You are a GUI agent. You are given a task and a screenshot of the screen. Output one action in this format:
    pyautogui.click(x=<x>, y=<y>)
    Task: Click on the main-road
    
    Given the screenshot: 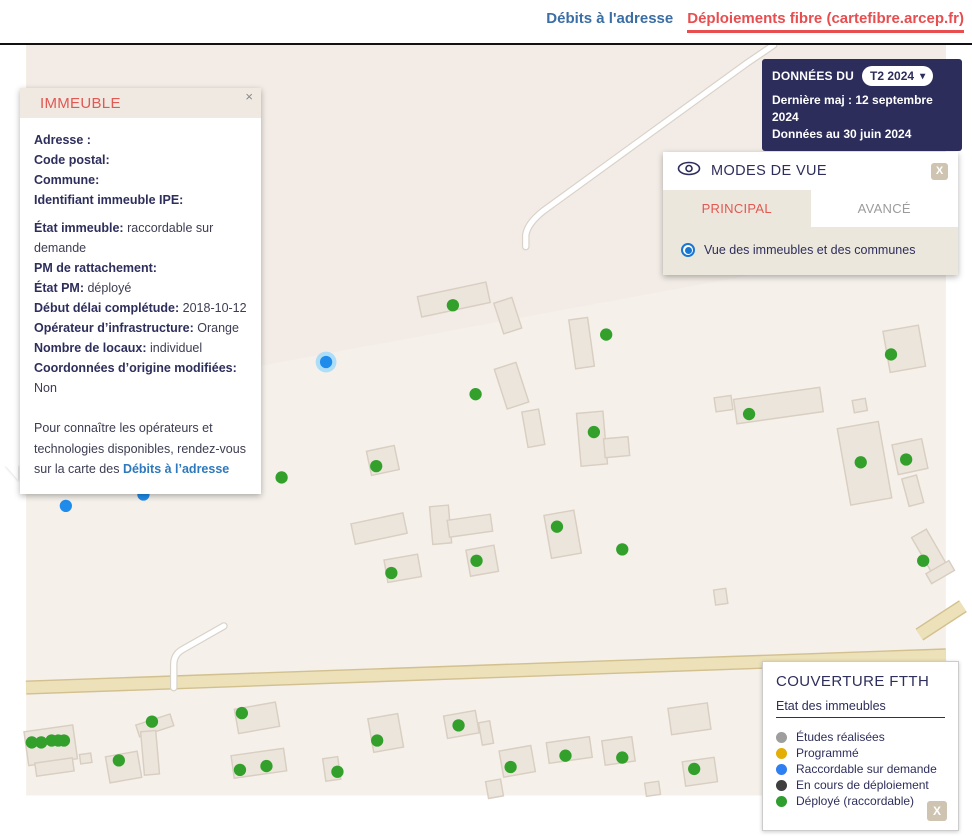 What is the action you would take?
    pyautogui.click(x=486, y=671)
    